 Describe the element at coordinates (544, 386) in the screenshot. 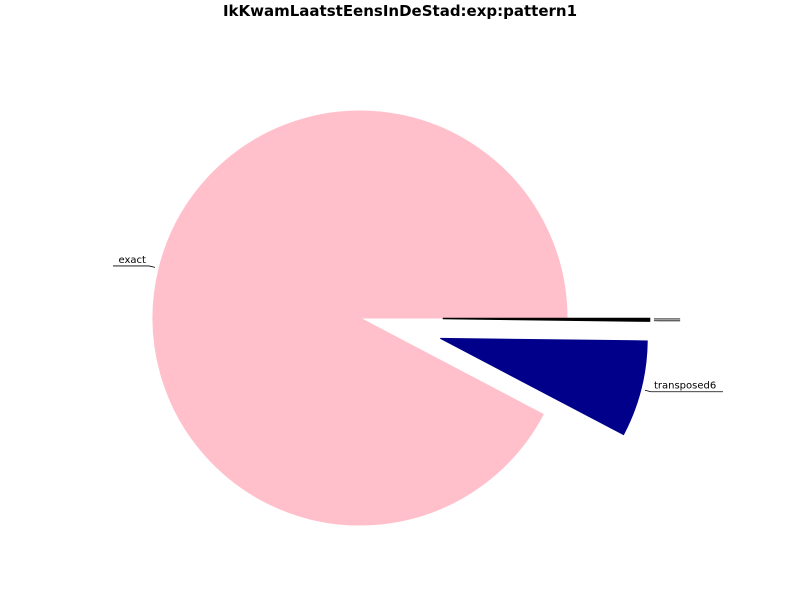

I see `pie-slice-transposed6` at that location.